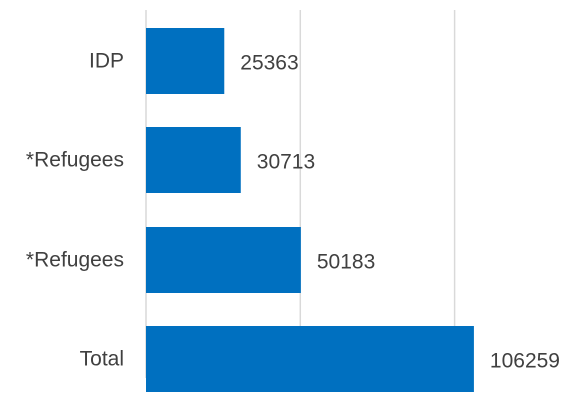 This screenshot has width=570, height=398. I want to click on value-label-2: 50183, so click(346, 262).